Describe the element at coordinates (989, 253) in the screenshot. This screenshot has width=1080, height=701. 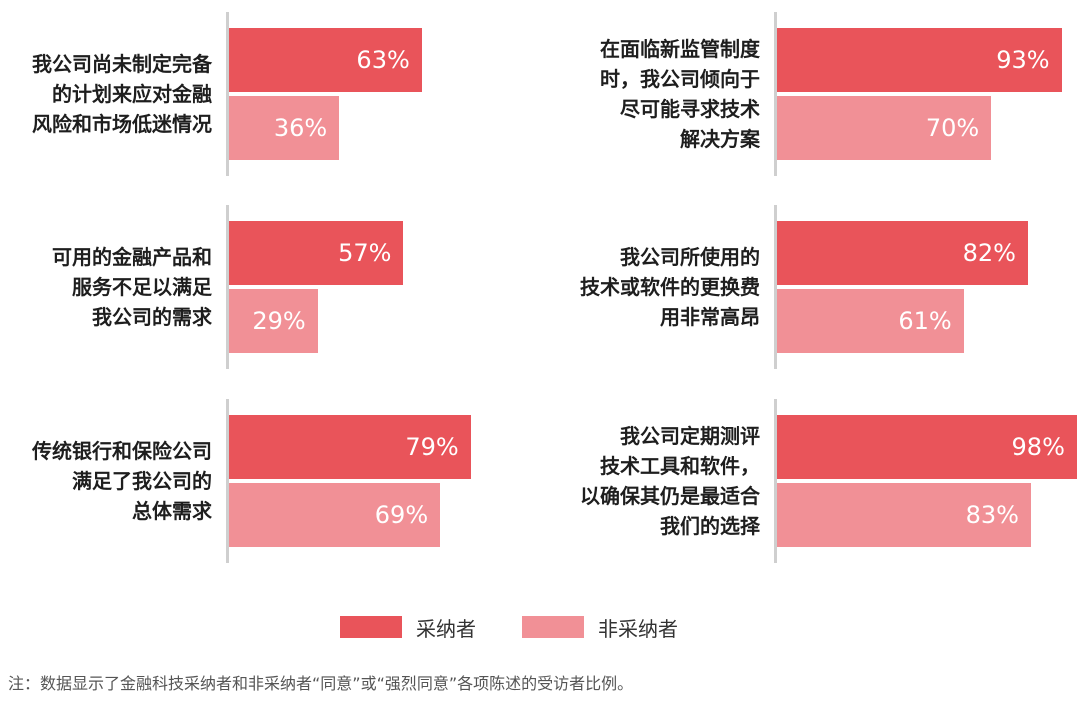
I see `data-label: 82%` at that location.